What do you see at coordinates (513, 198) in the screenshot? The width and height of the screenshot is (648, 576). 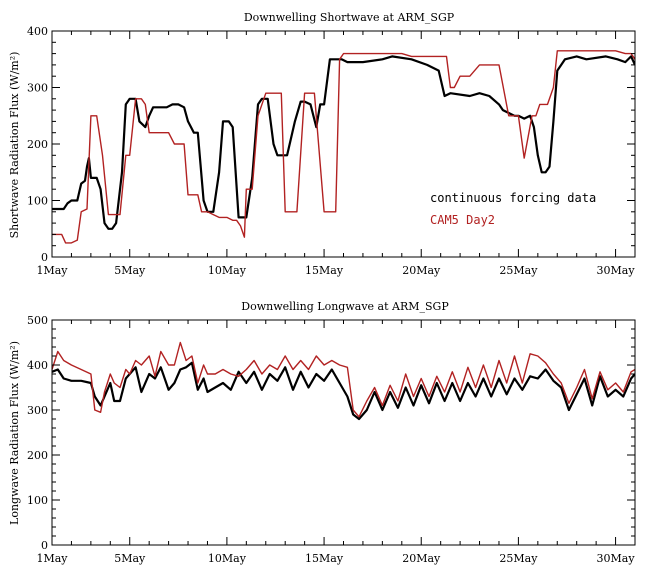 I see `legend-entry-continuous-forcing: continuous forcing data` at bounding box center [513, 198].